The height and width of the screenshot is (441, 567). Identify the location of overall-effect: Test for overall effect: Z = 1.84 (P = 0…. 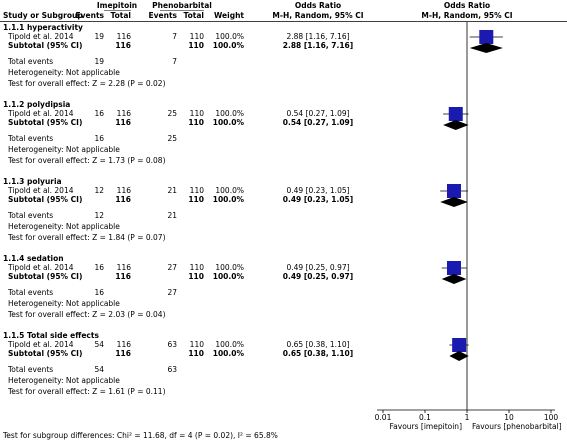
(86, 237).